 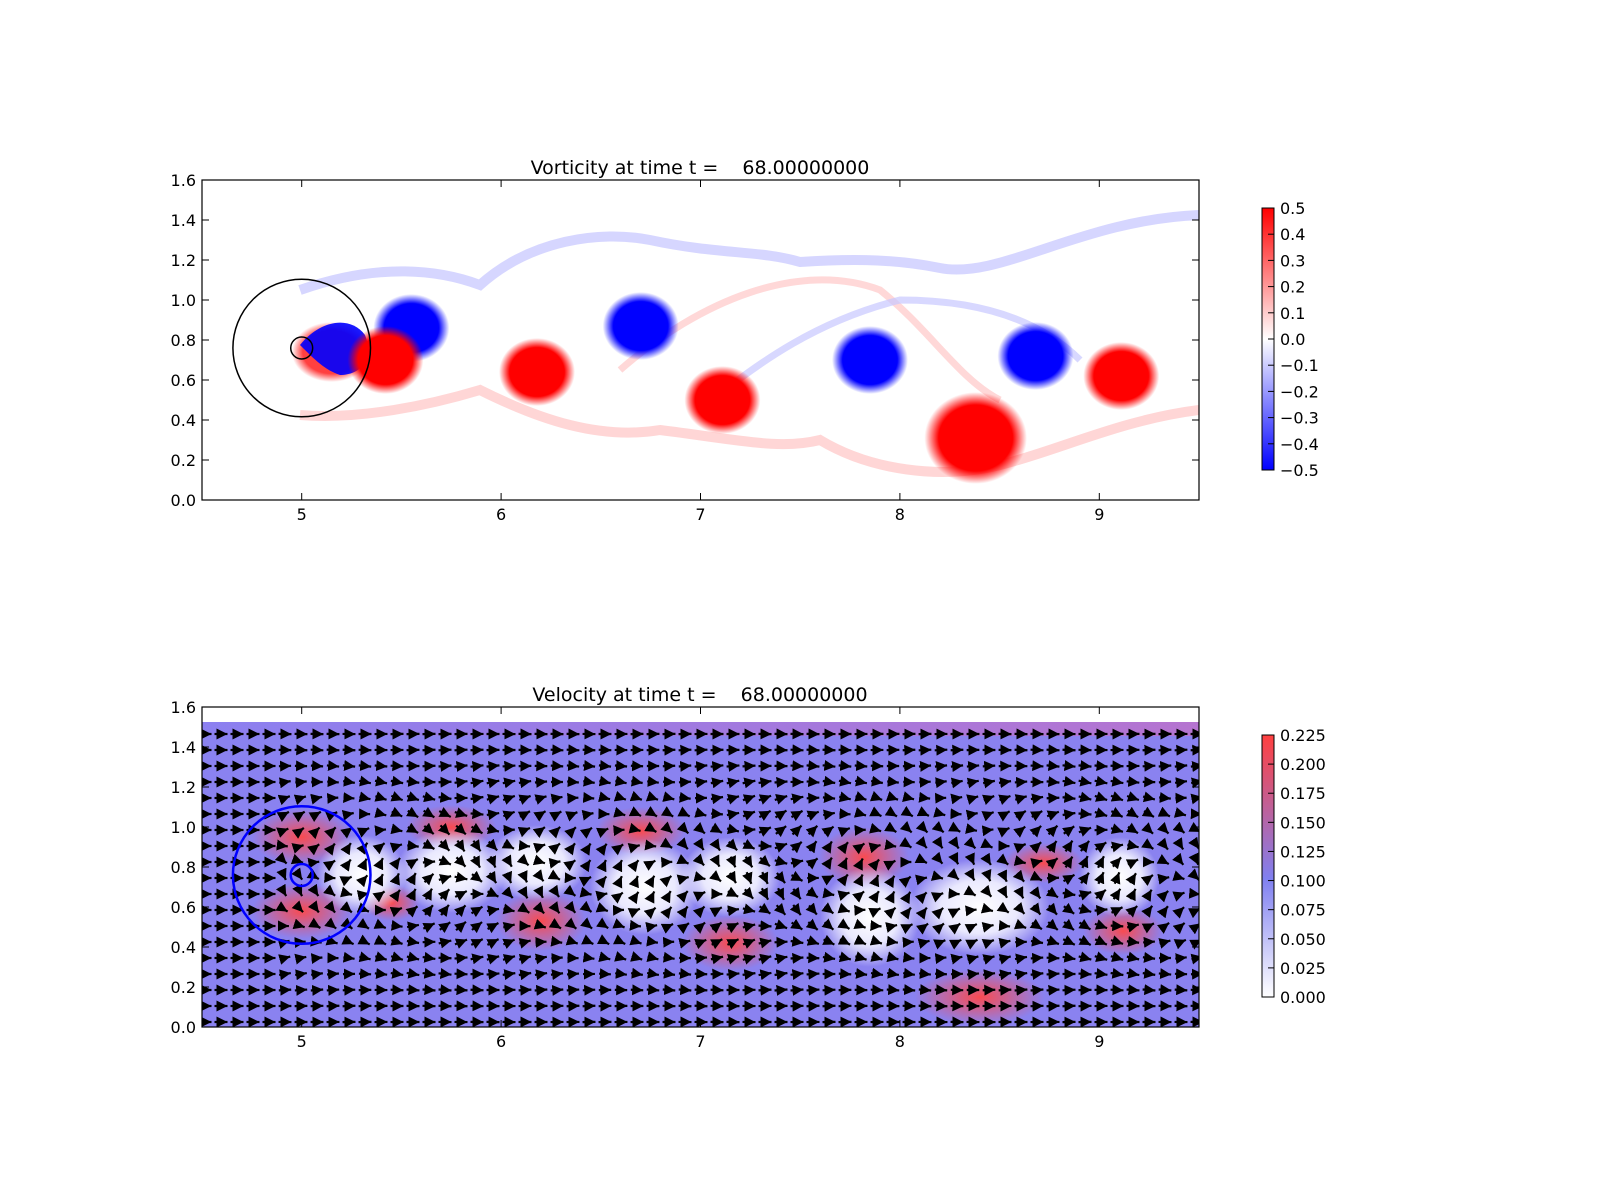 What do you see at coordinates (302, 348) in the screenshot?
I see `vorticity-circle-overlay` at bounding box center [302, 348].